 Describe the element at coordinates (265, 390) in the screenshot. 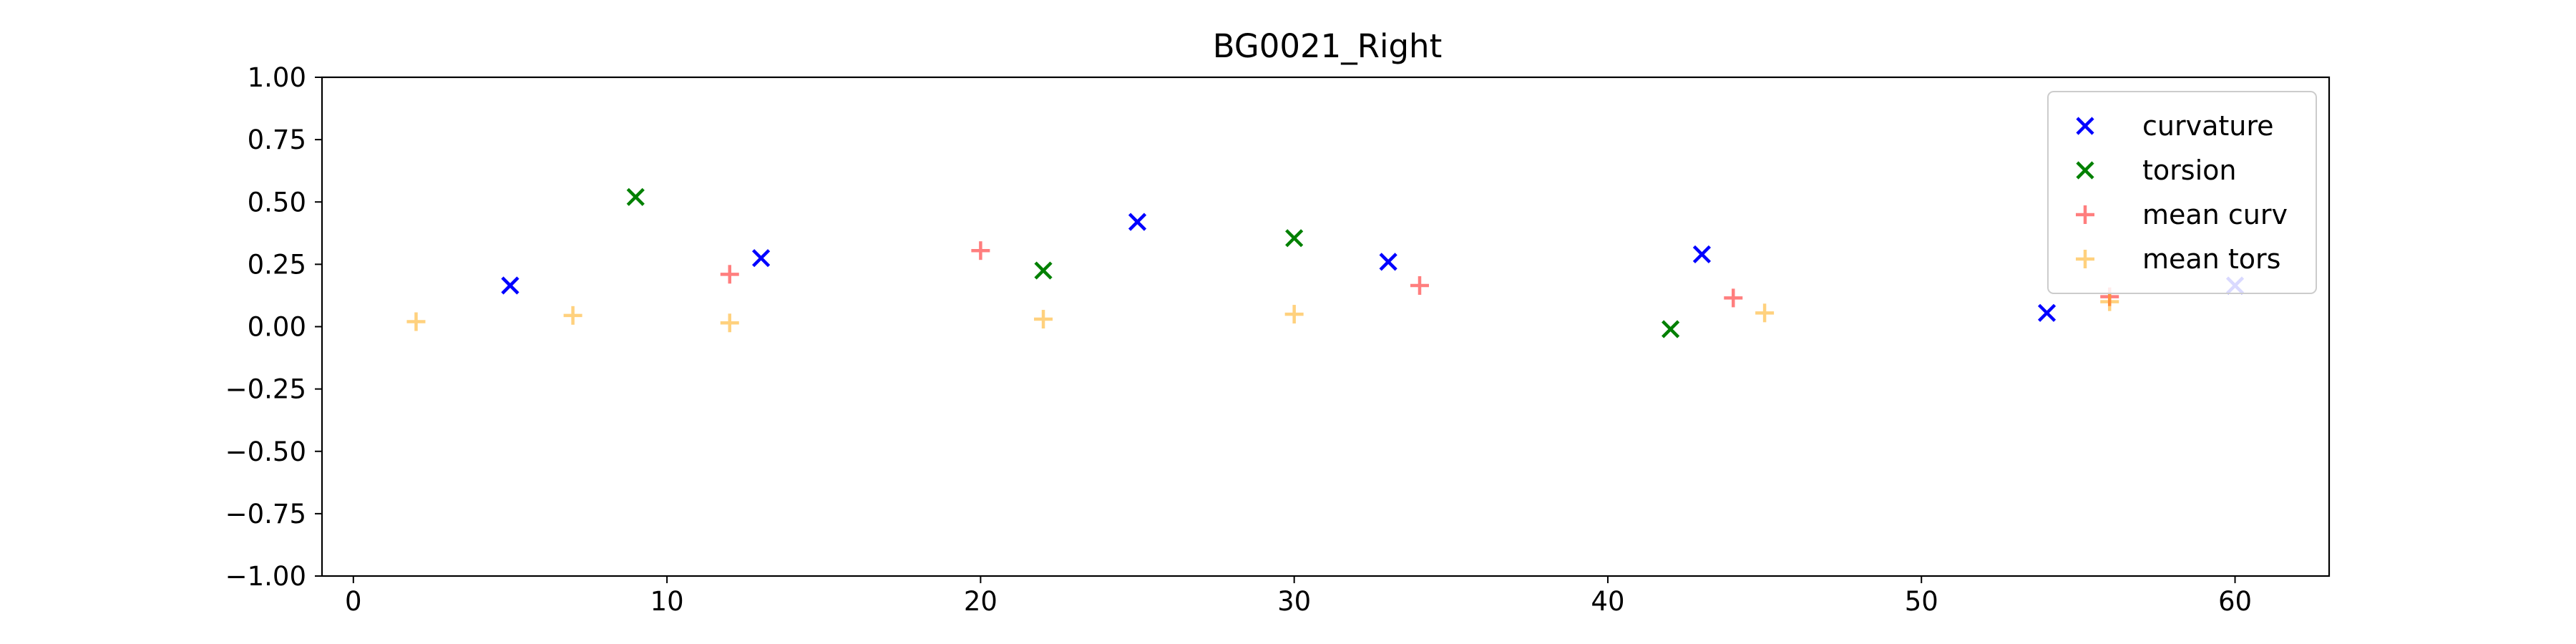

I see `y-tick-label: −0.25` at that location.